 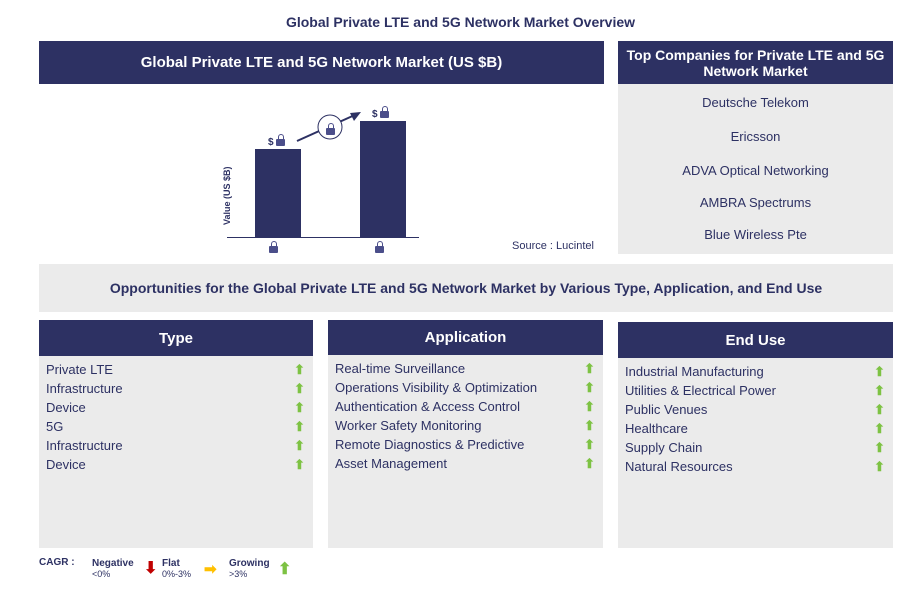 I want to click on list-item: Utilities & Electrical Power, so click(x=700, y=390).